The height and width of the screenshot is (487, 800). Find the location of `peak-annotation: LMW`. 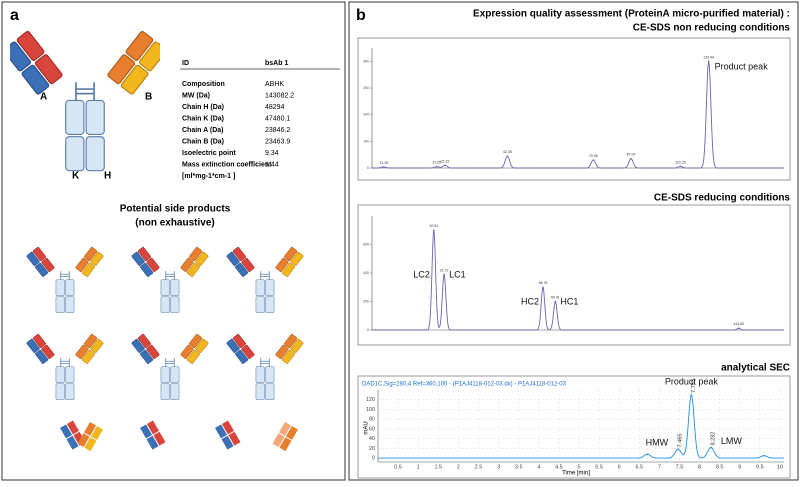

peak-annotation: LMW is located at coordinates (732, 441).